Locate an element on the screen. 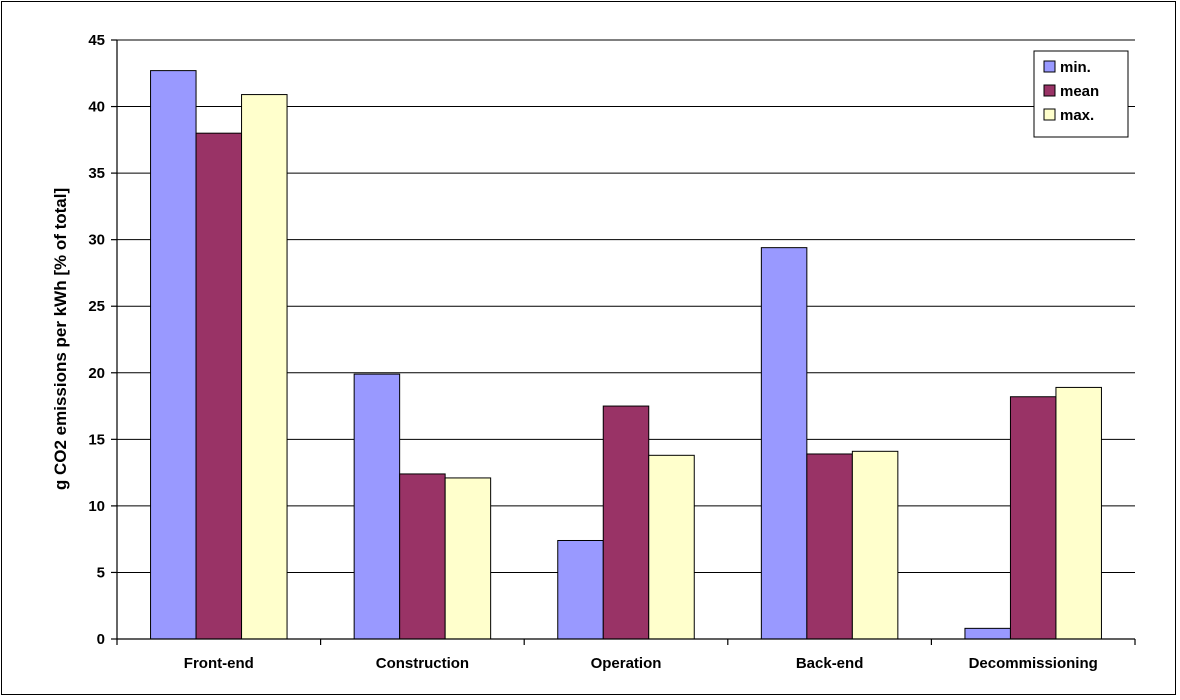 This screenshot has width=1180, height=700. bar-max-back-end is located at coordinates (875, 545).